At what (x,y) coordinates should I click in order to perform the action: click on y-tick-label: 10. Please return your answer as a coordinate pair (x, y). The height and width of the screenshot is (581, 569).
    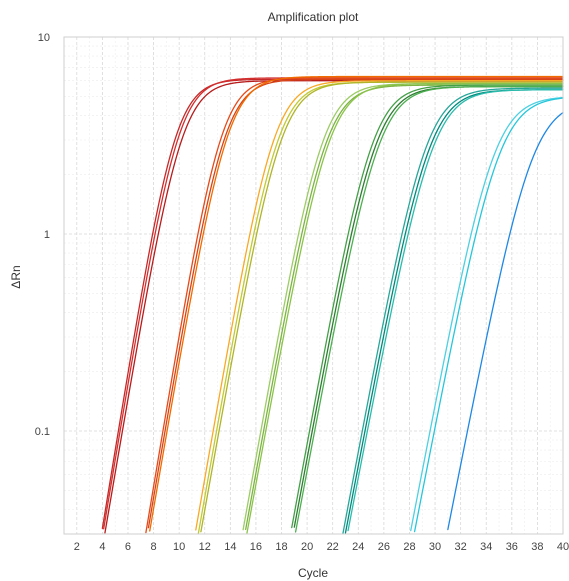
    Looking at the image, I should click on (44, 38).